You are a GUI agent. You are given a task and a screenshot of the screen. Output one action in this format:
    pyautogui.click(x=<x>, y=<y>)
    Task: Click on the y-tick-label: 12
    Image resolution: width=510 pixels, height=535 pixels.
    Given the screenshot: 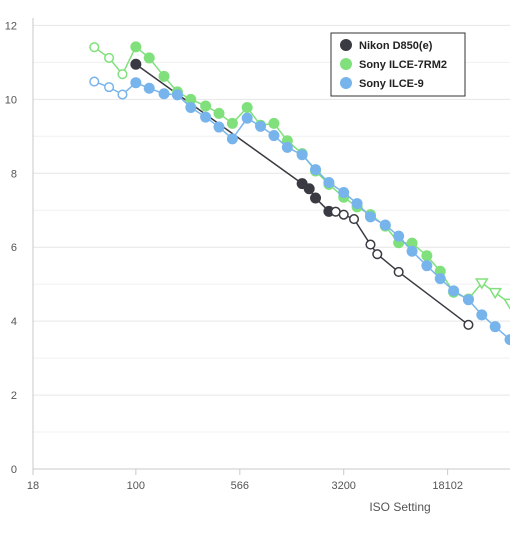 What is the action you would take?
    pyautogui.click(x=11, y=26)
    